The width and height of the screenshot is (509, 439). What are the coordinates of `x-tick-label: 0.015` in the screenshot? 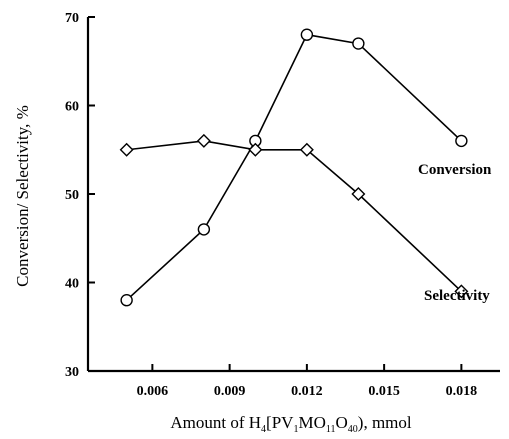 It's located at (384, 391).